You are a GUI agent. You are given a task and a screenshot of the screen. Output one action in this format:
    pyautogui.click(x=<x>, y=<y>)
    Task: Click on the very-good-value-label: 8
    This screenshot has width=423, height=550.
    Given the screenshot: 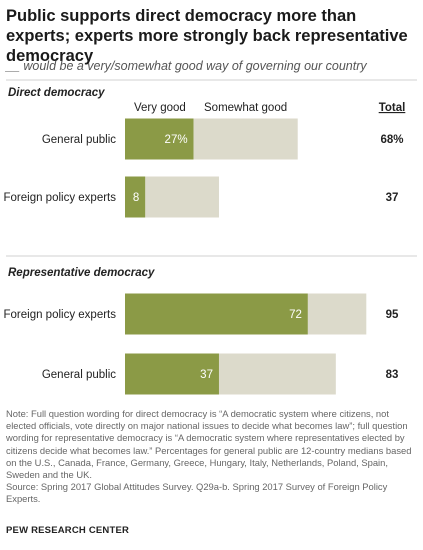 What is the action you would take?
    pyautogui.click(x=136, y=198)
    